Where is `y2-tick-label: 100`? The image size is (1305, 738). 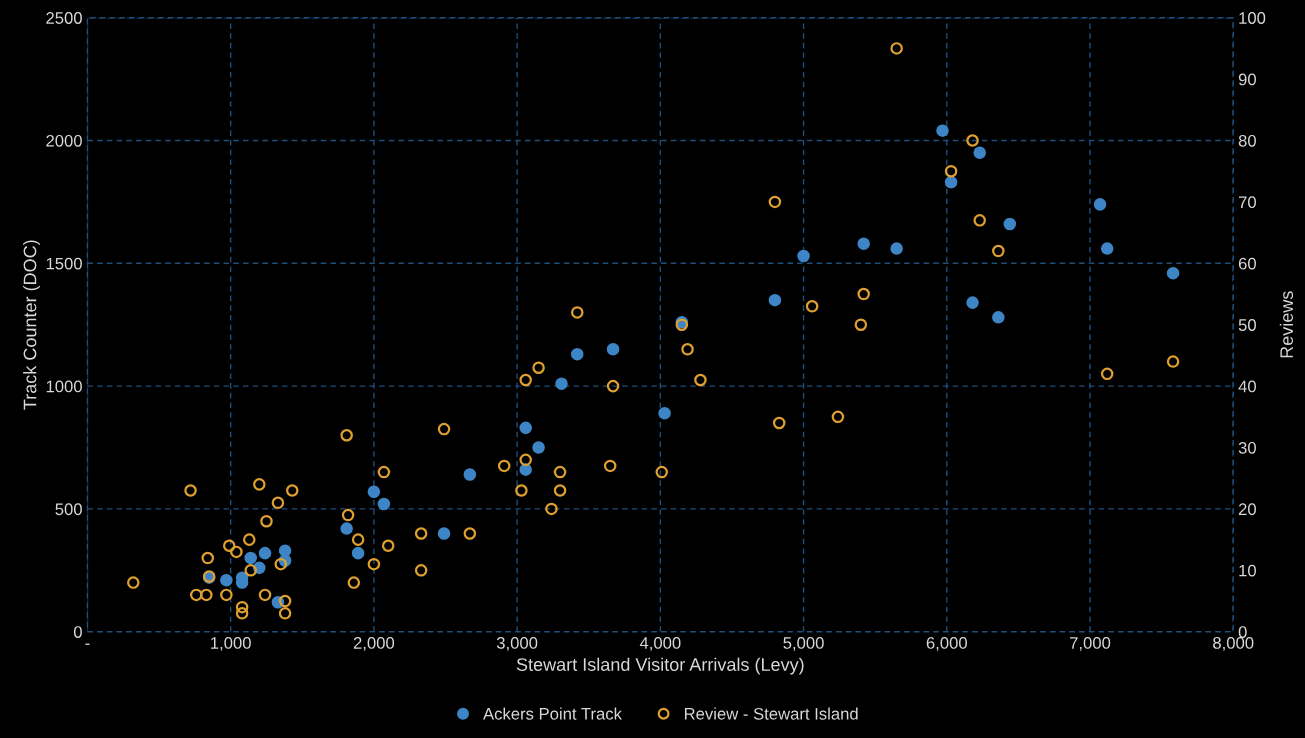 y2-tick-label: 100 is located at coordinates (1252, 18).